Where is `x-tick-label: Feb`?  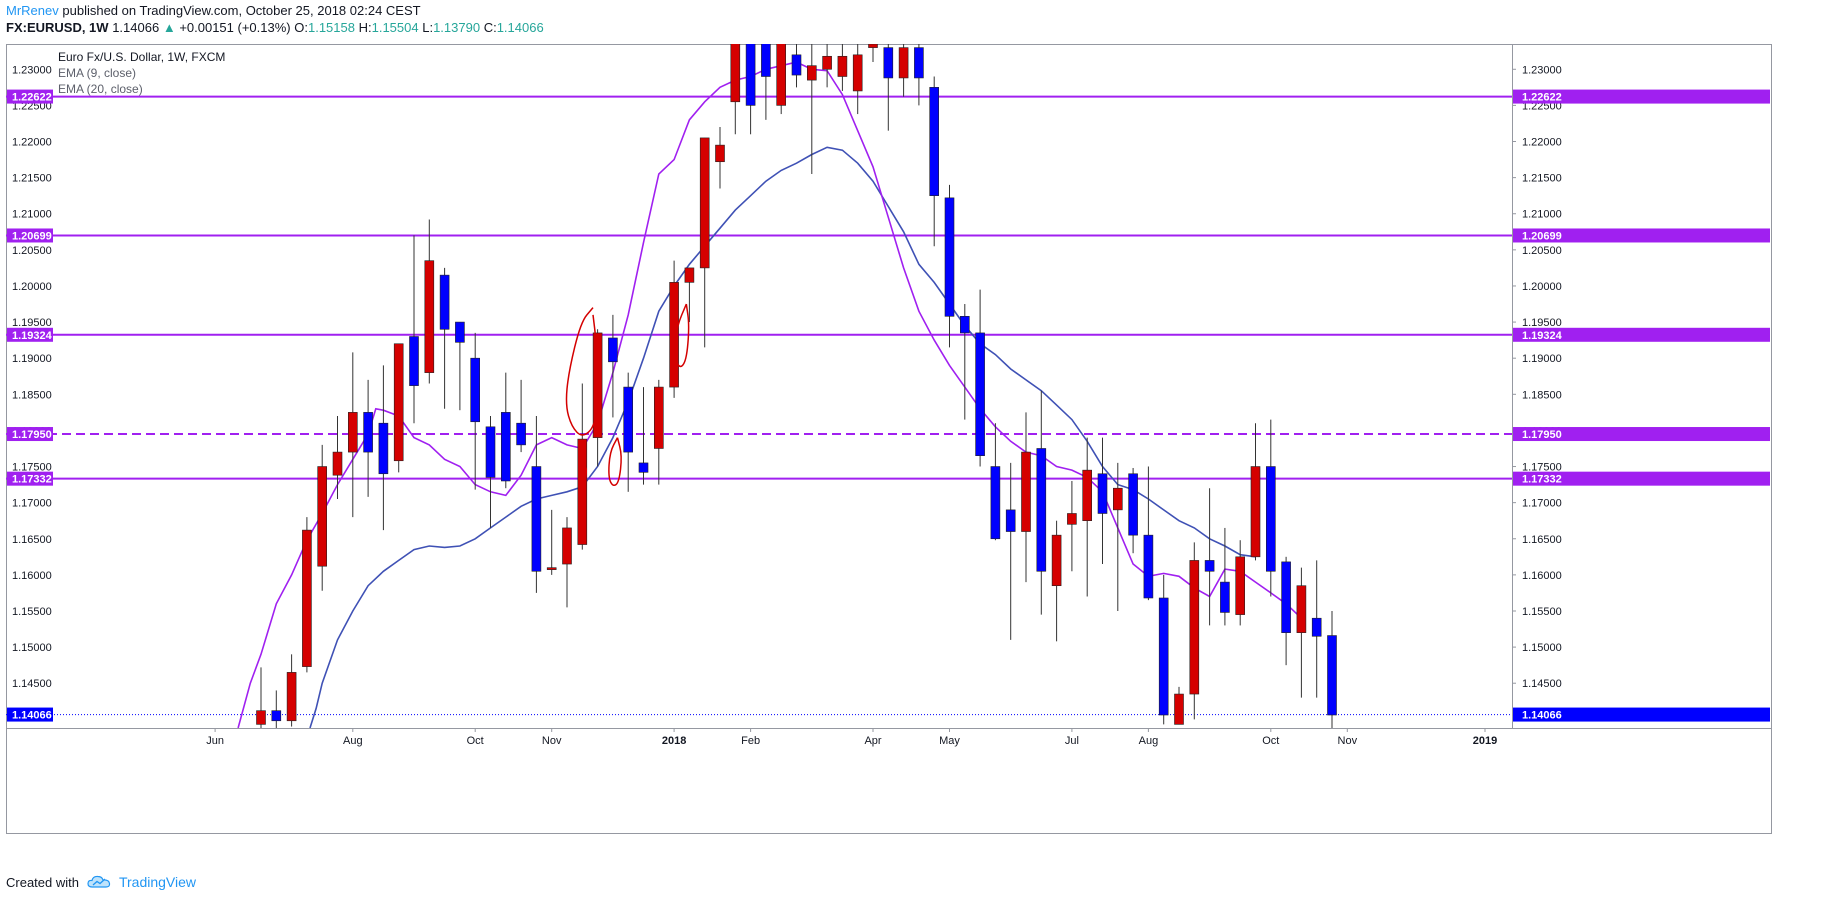
x-tick-label: Feb is located at coordinates (750, 741).